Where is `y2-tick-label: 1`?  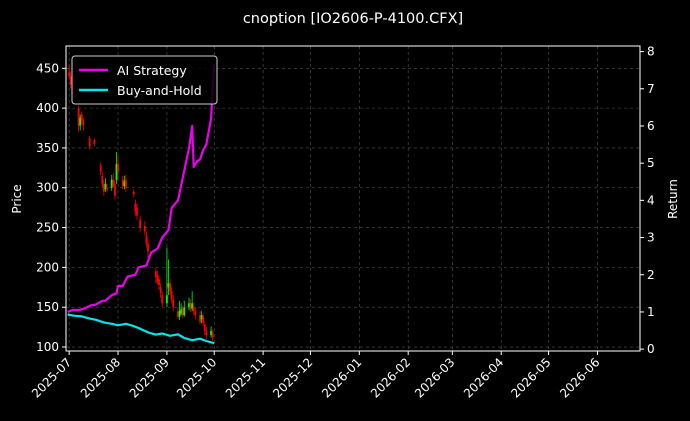 y2-tick-label: 1 is located at coordinates (651, 312).